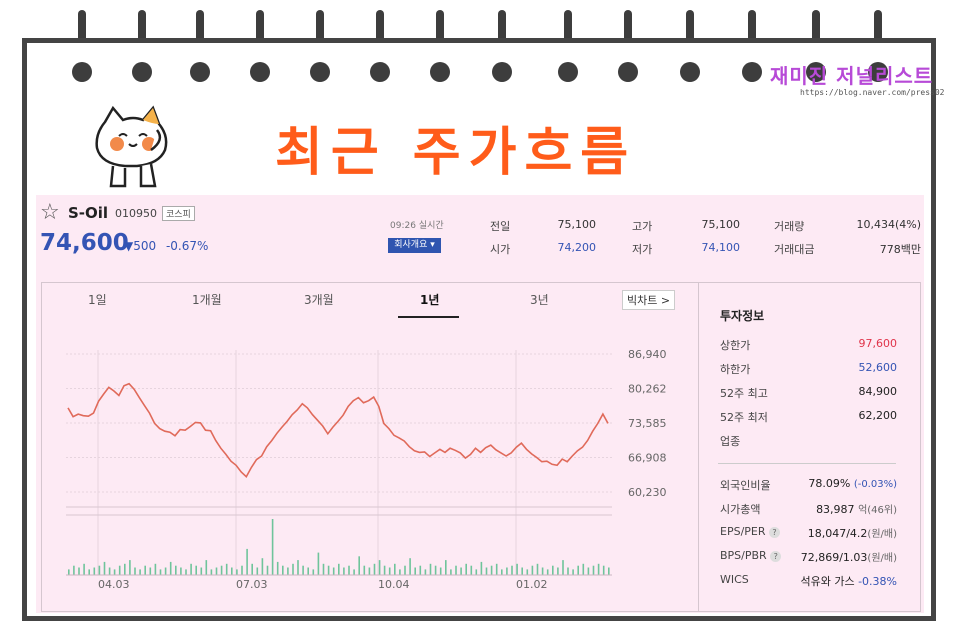 This screenshot has width=956, height=637. Describe the element at coordinates (50, 212) in the screenshot. I see `favorite-star-icon: ☆` at that location.